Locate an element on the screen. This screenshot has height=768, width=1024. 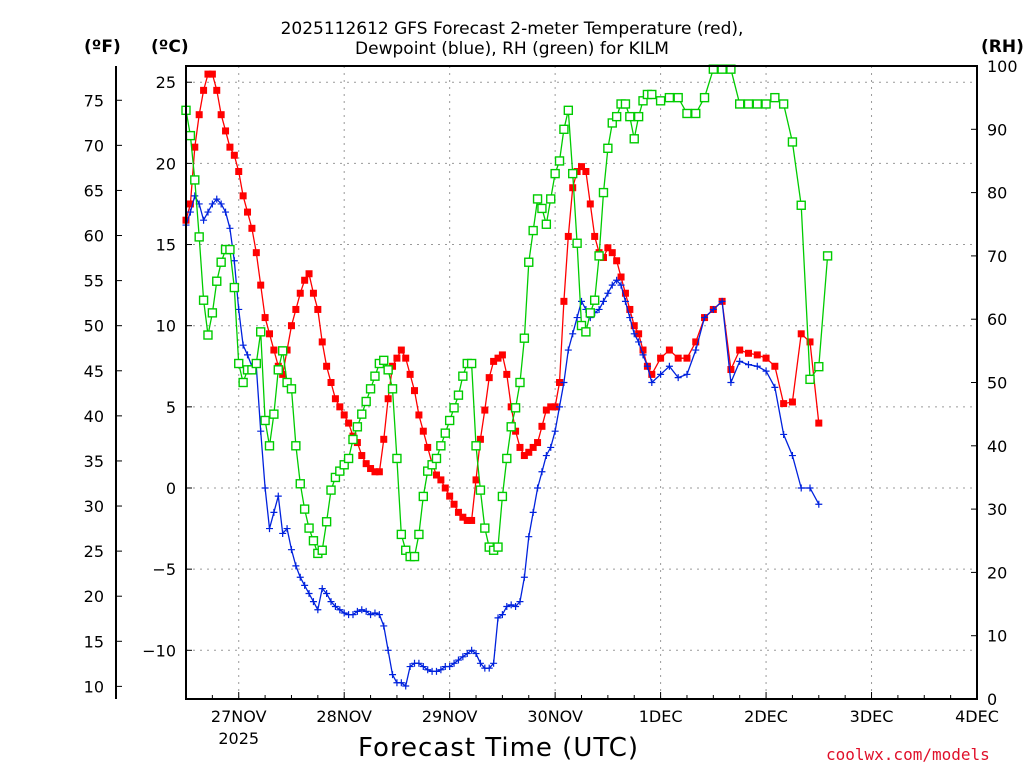
credit-link: coolwx.com/models is located at coordinates (908, 754).